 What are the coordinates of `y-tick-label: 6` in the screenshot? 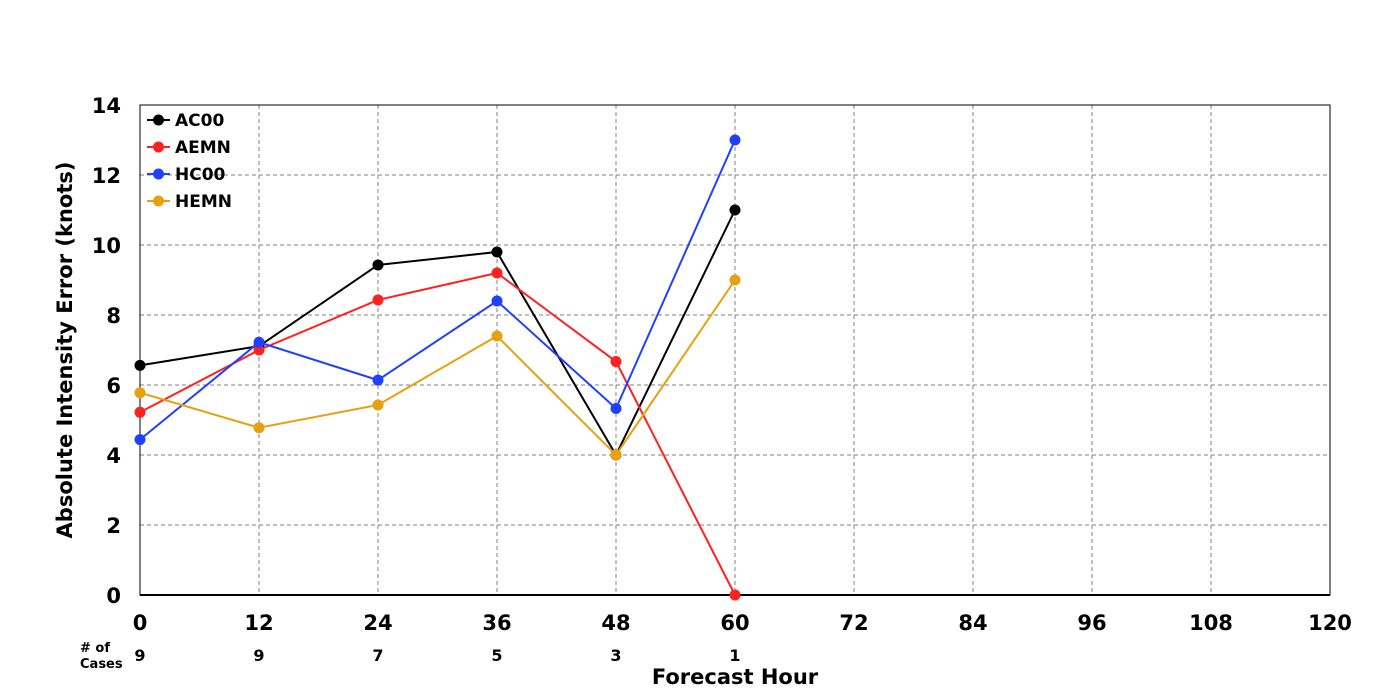 It's located at (113, 386).